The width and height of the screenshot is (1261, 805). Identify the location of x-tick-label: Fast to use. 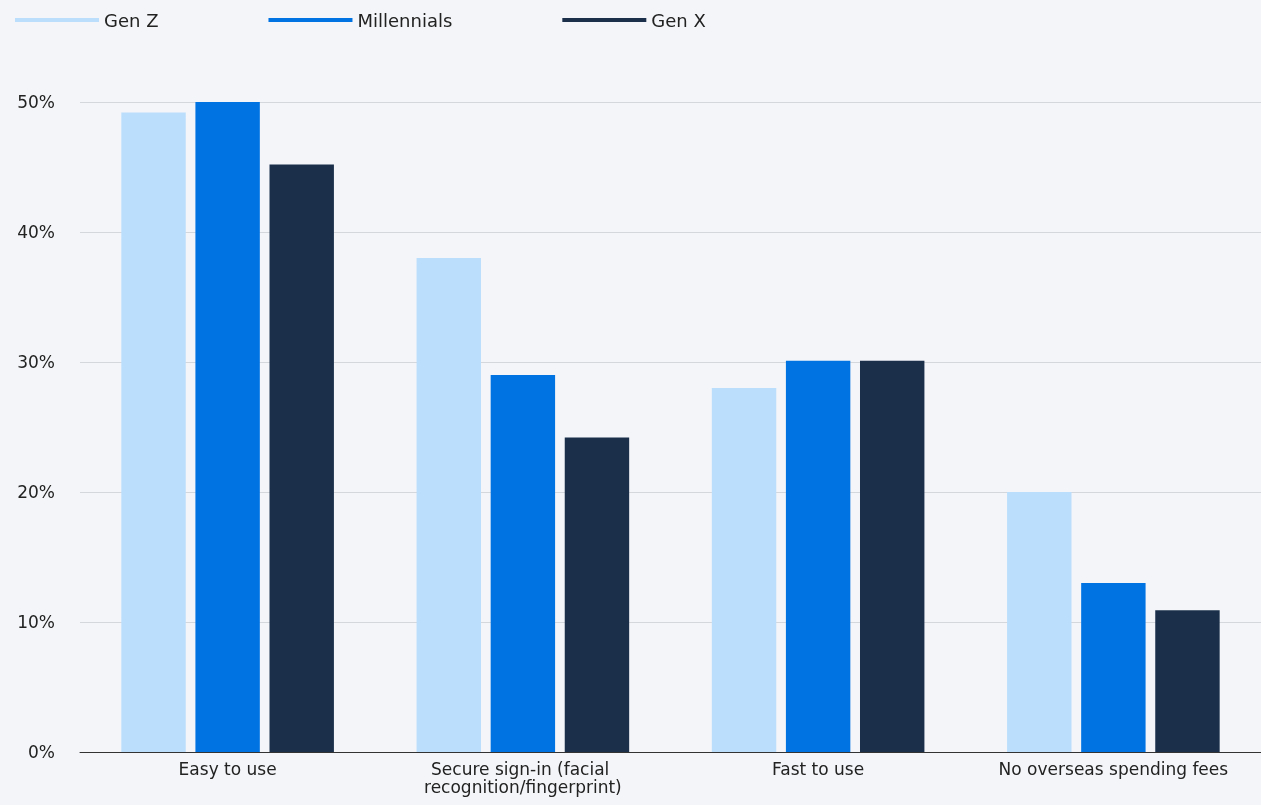
(818, 769).